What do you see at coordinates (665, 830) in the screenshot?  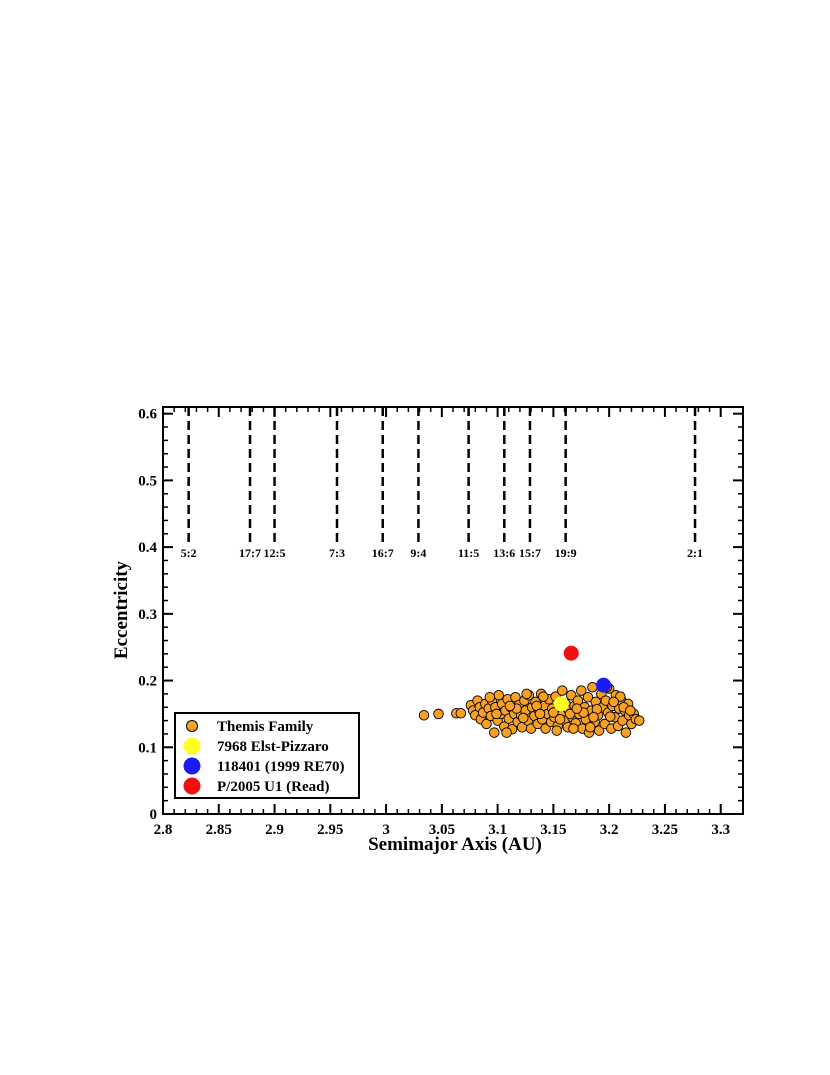 I see `x-tick-label: 3.25` at bounding box center [665, 830].